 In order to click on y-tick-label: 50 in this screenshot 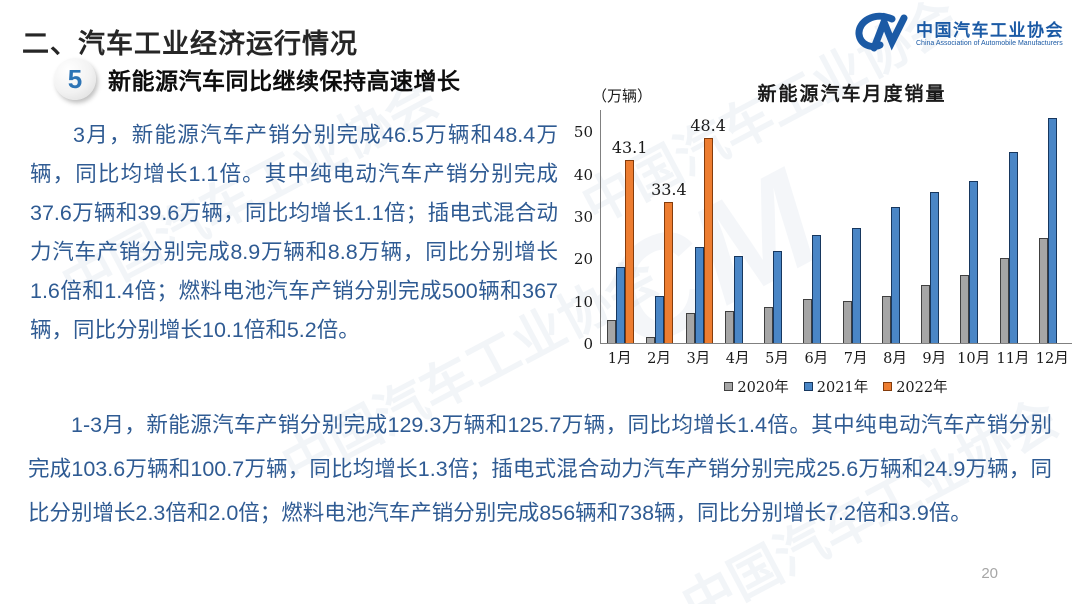, I will do `click(583, 132)`.